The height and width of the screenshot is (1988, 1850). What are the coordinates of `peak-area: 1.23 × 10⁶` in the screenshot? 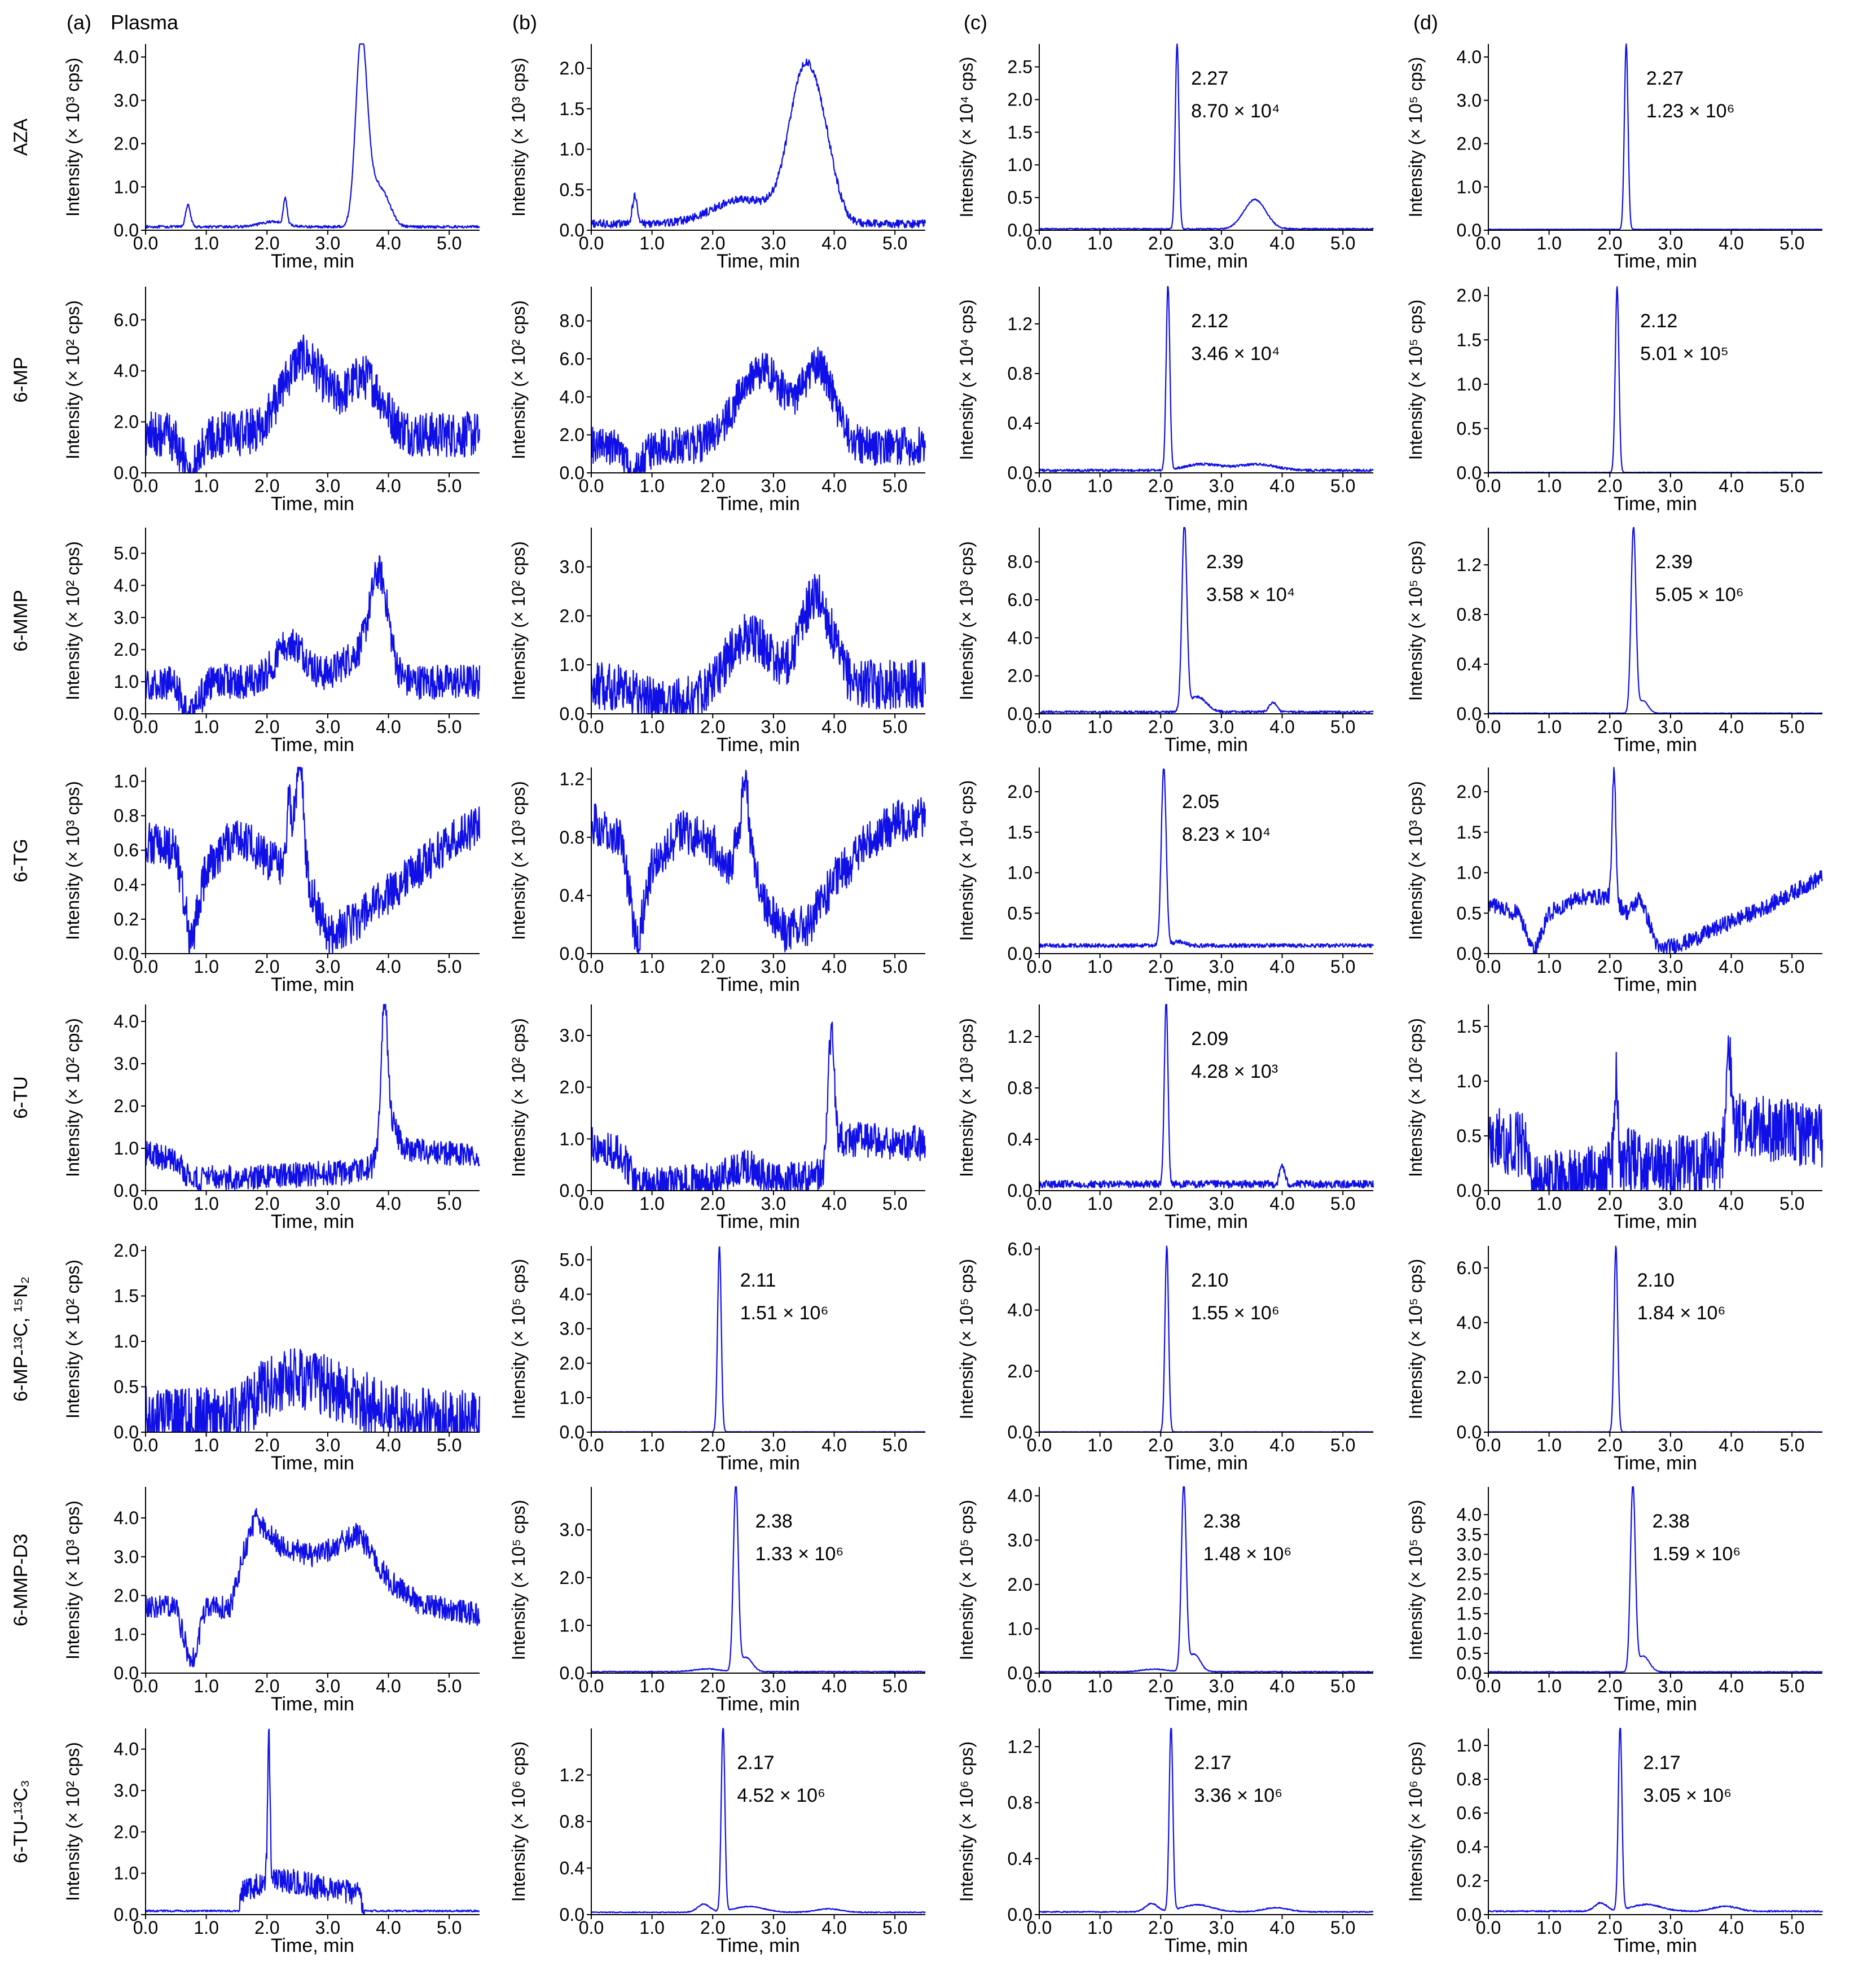 It's located at (1690, 111).